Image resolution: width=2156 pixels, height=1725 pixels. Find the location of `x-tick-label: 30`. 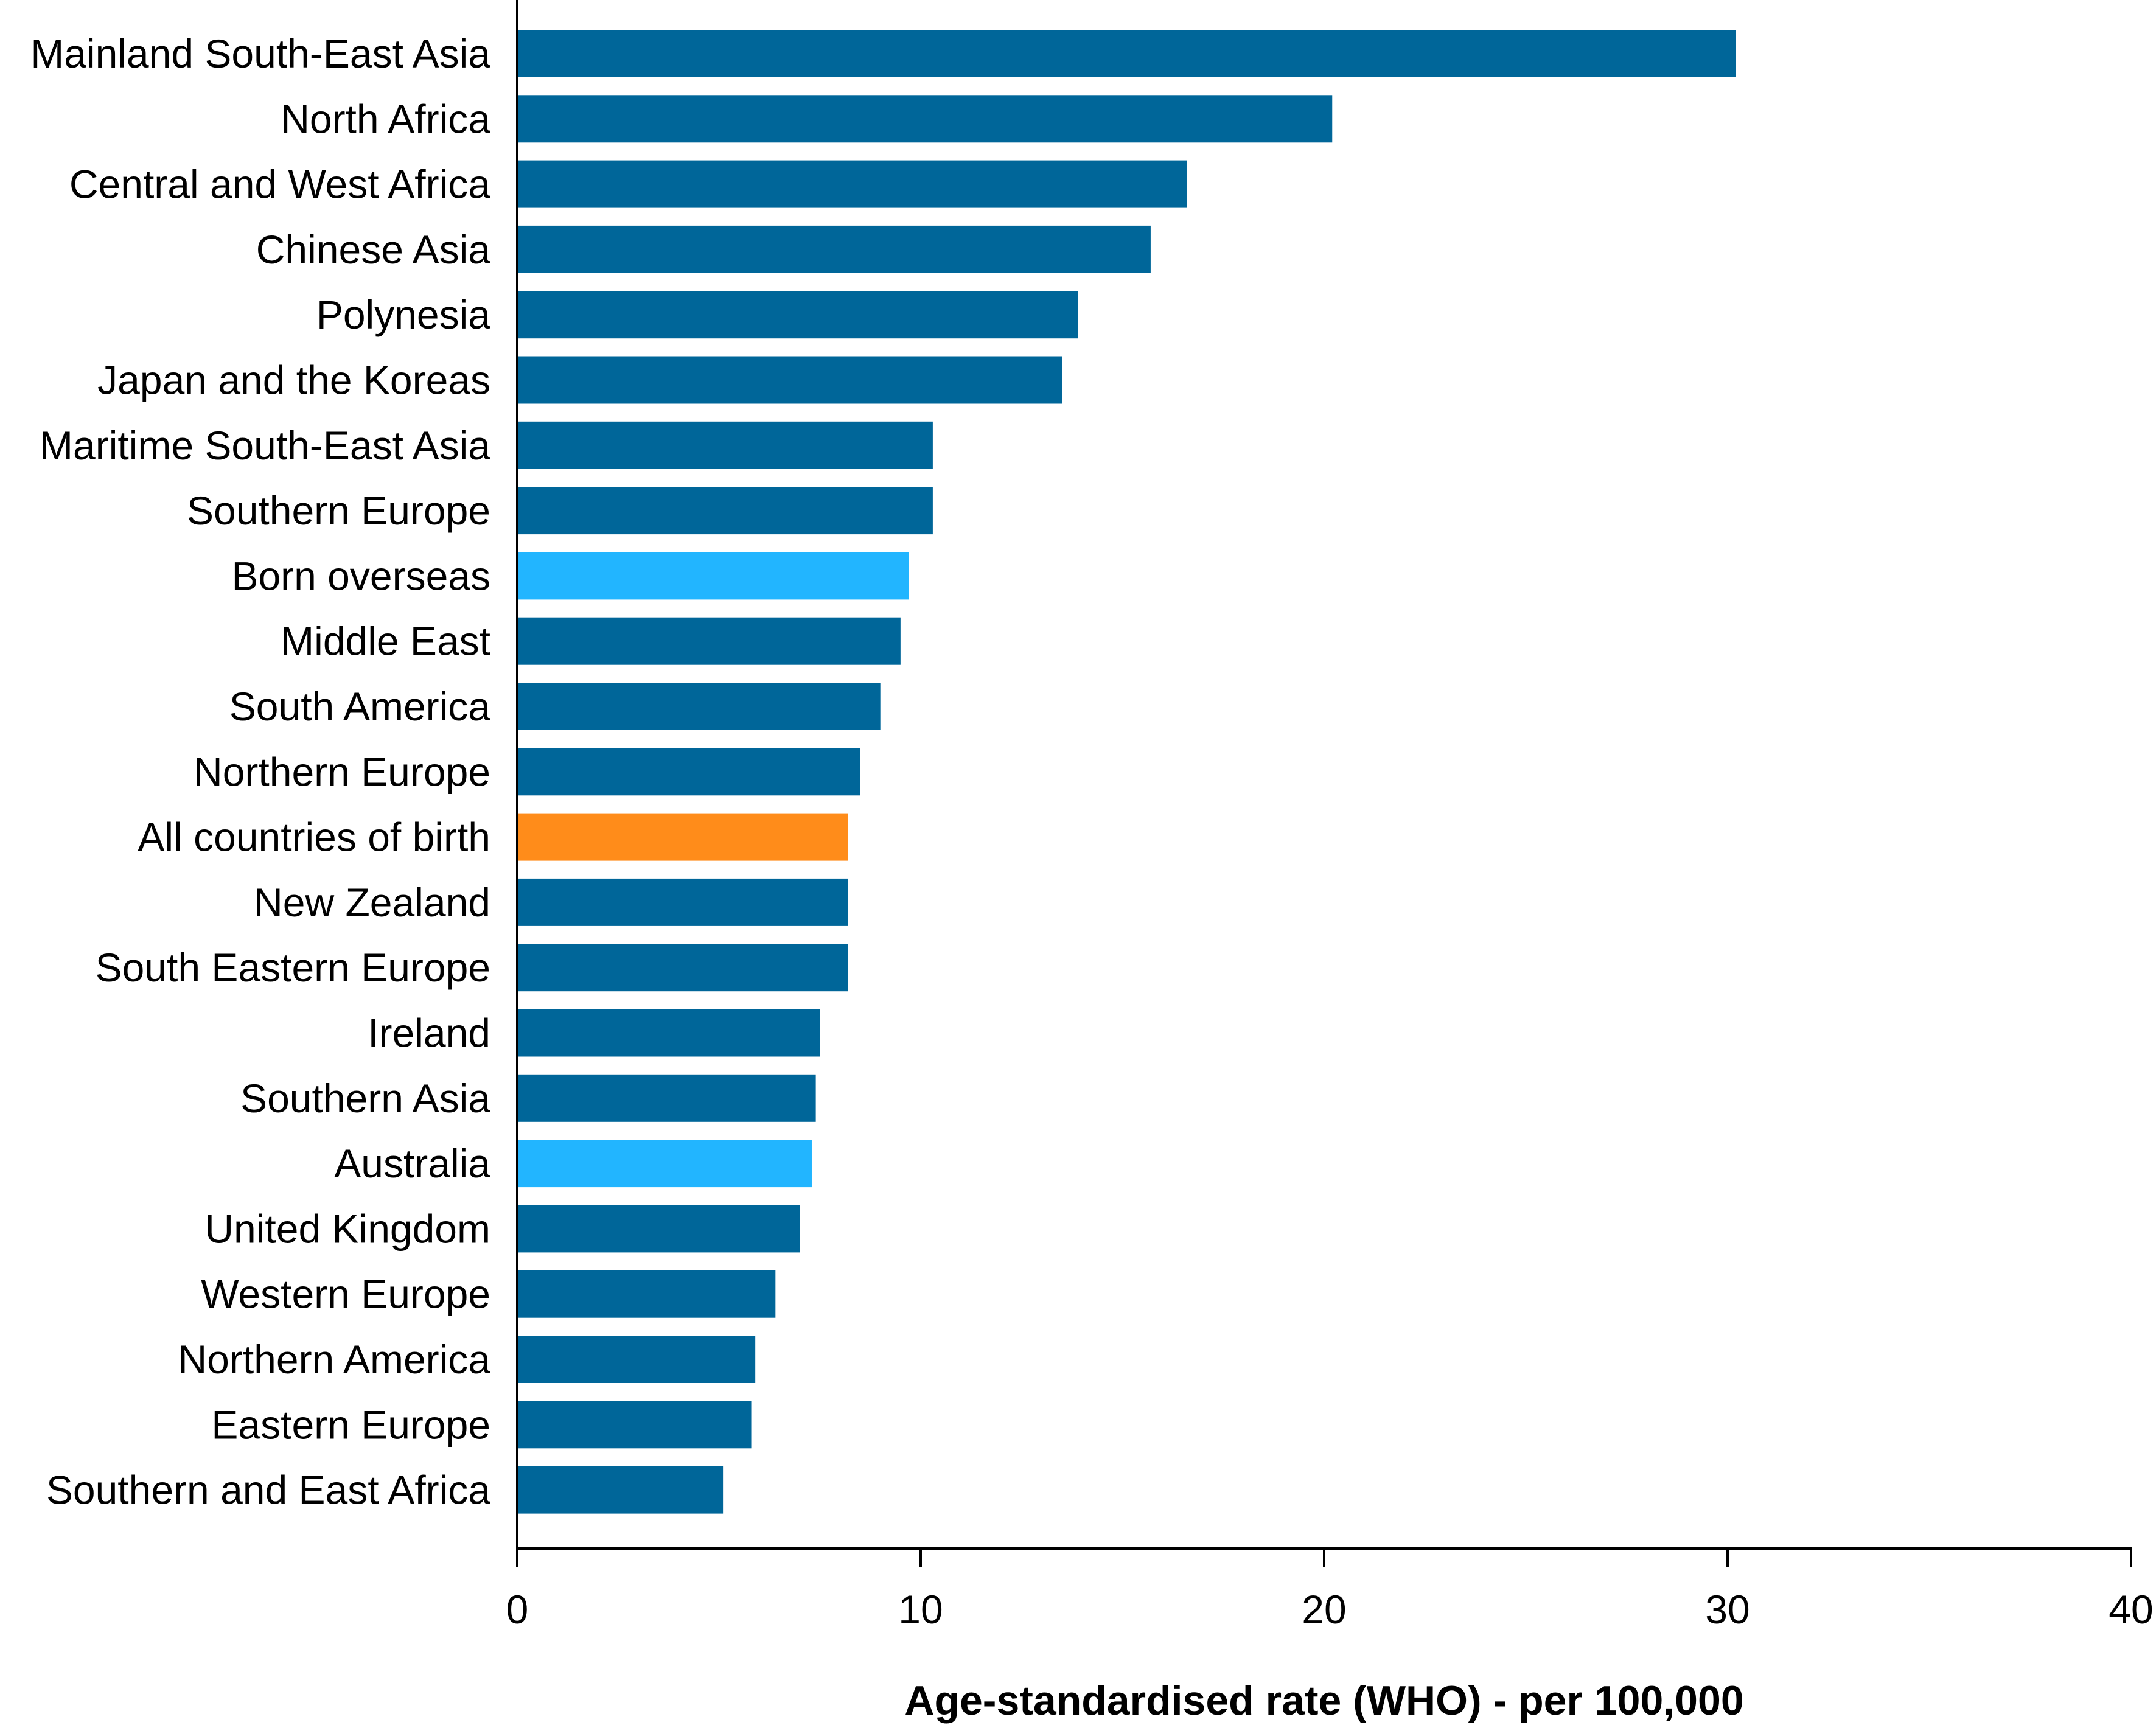

x-tick-label: 30 is located at coordinates (1728, 1609).